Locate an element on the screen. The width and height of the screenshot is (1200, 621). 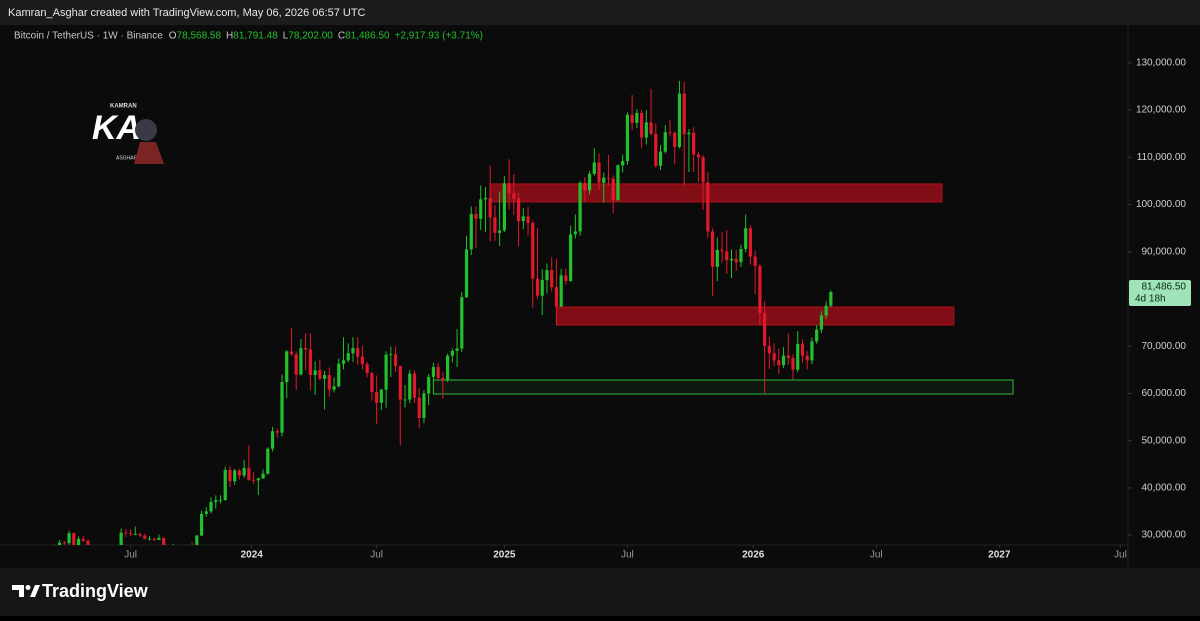
tv-logo is located at coordinates (26, 591).